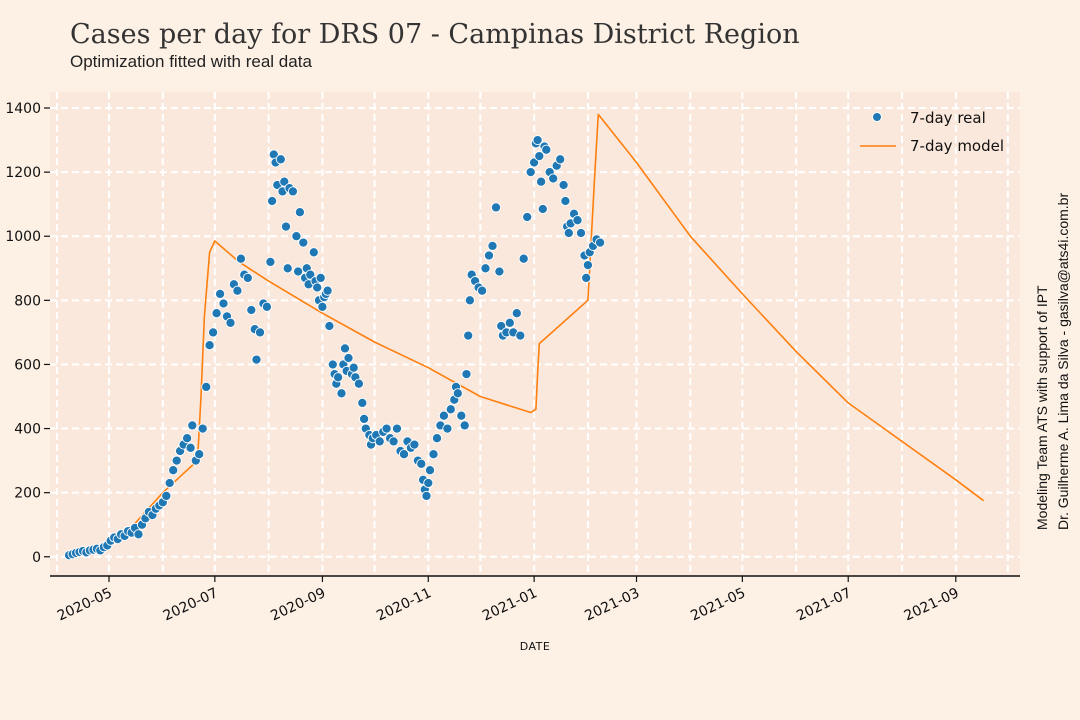  What do you see at coordinates (510, 604) in the screenshot?
I see `x-tick-label: 2021-01` at bounding box center [510, 604].